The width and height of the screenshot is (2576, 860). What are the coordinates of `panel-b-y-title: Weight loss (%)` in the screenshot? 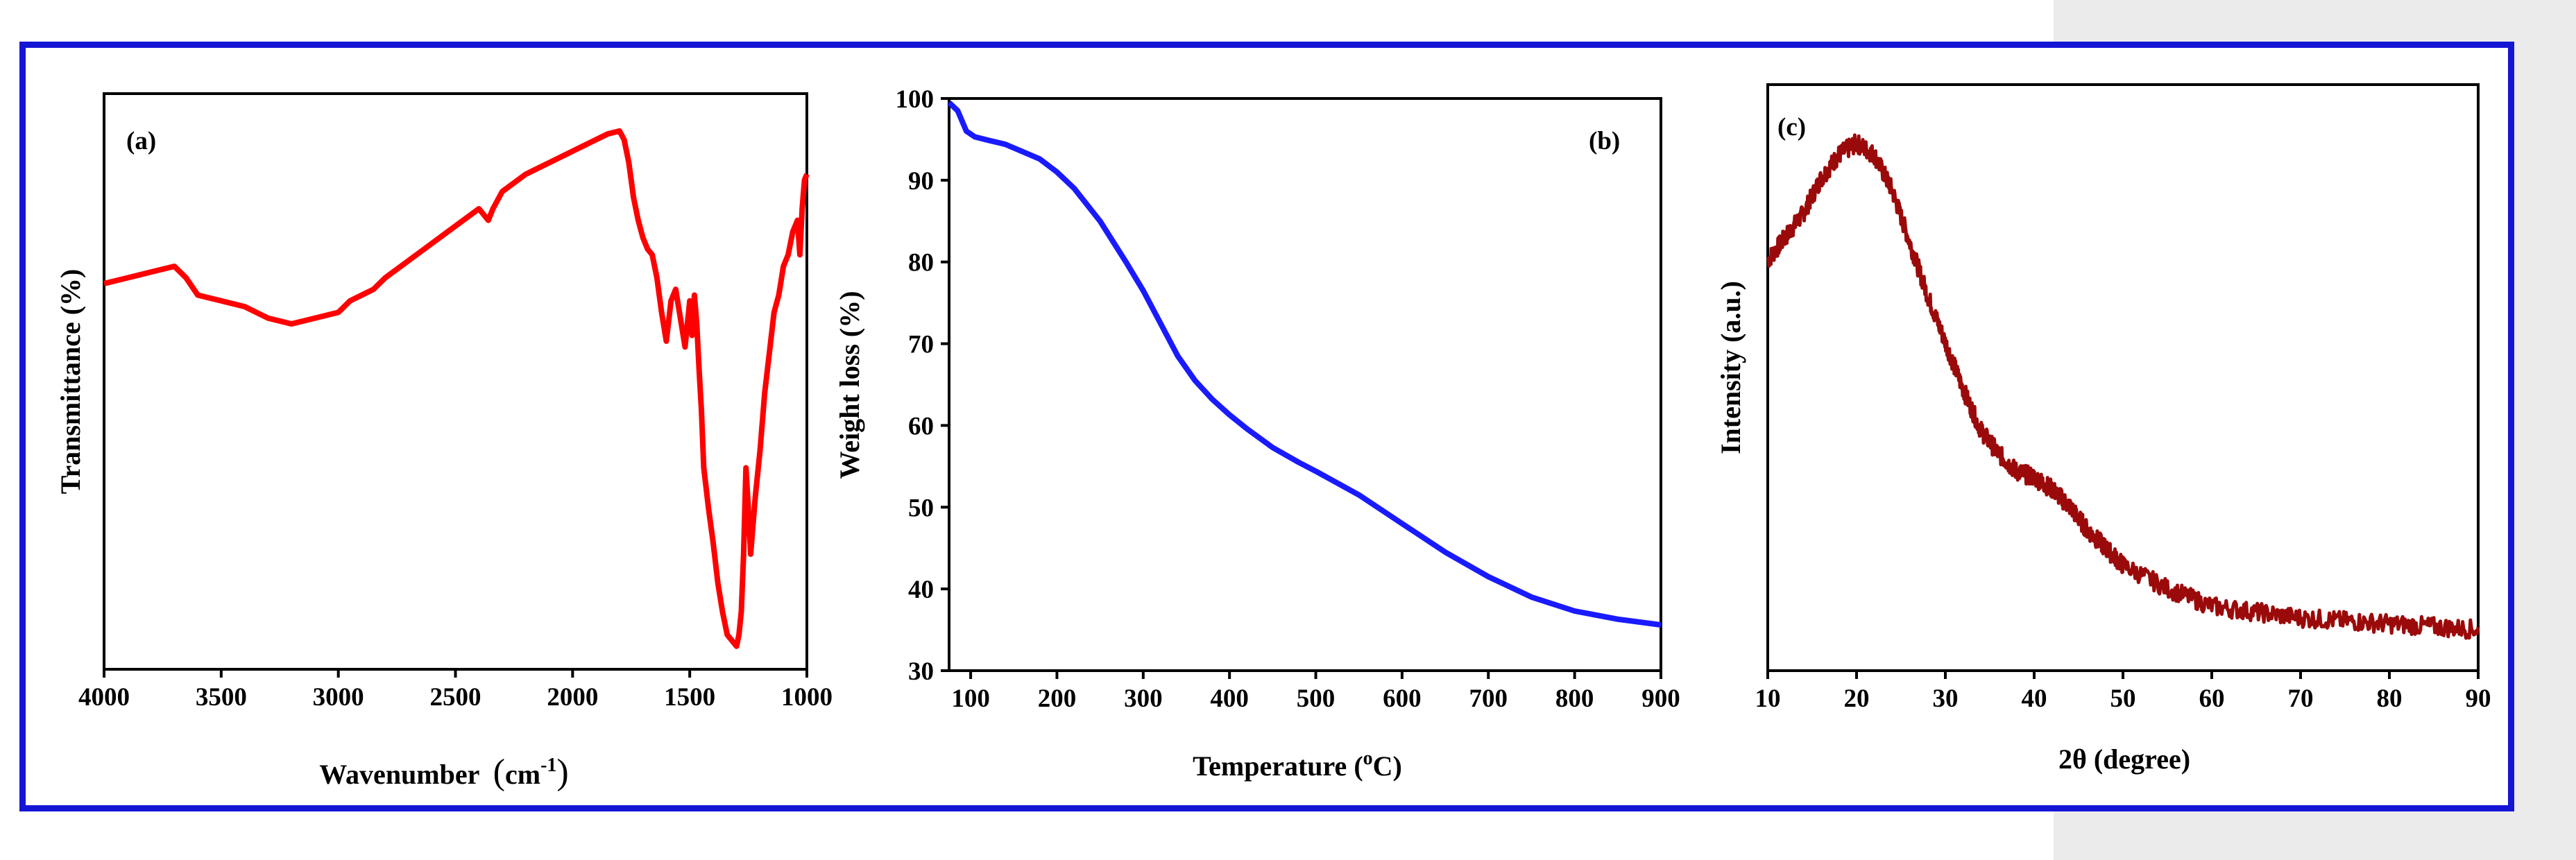 It's located at (849, 385).